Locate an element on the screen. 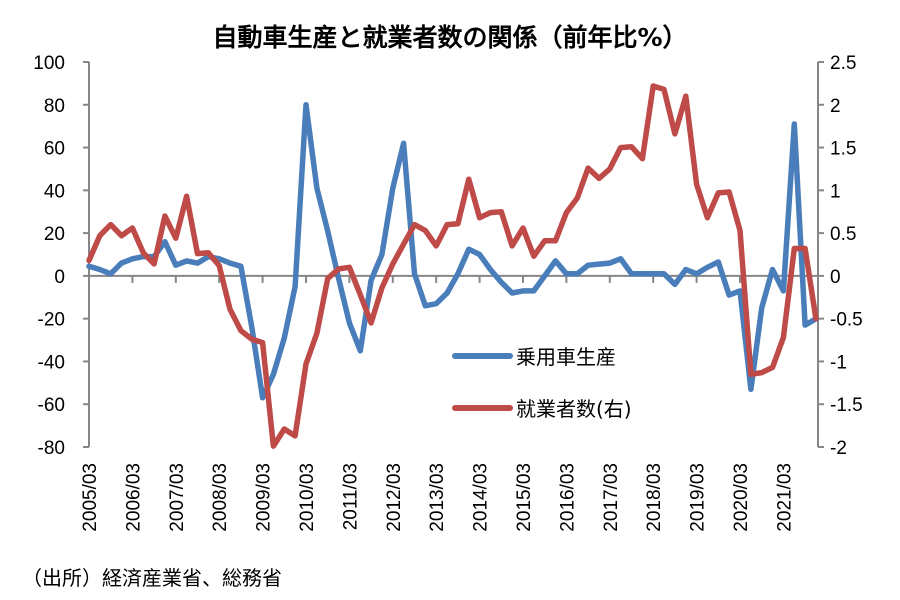 The image size is (900, 600). x-axis-tick-label: 2007/03 is located at coordinates (177, 497).